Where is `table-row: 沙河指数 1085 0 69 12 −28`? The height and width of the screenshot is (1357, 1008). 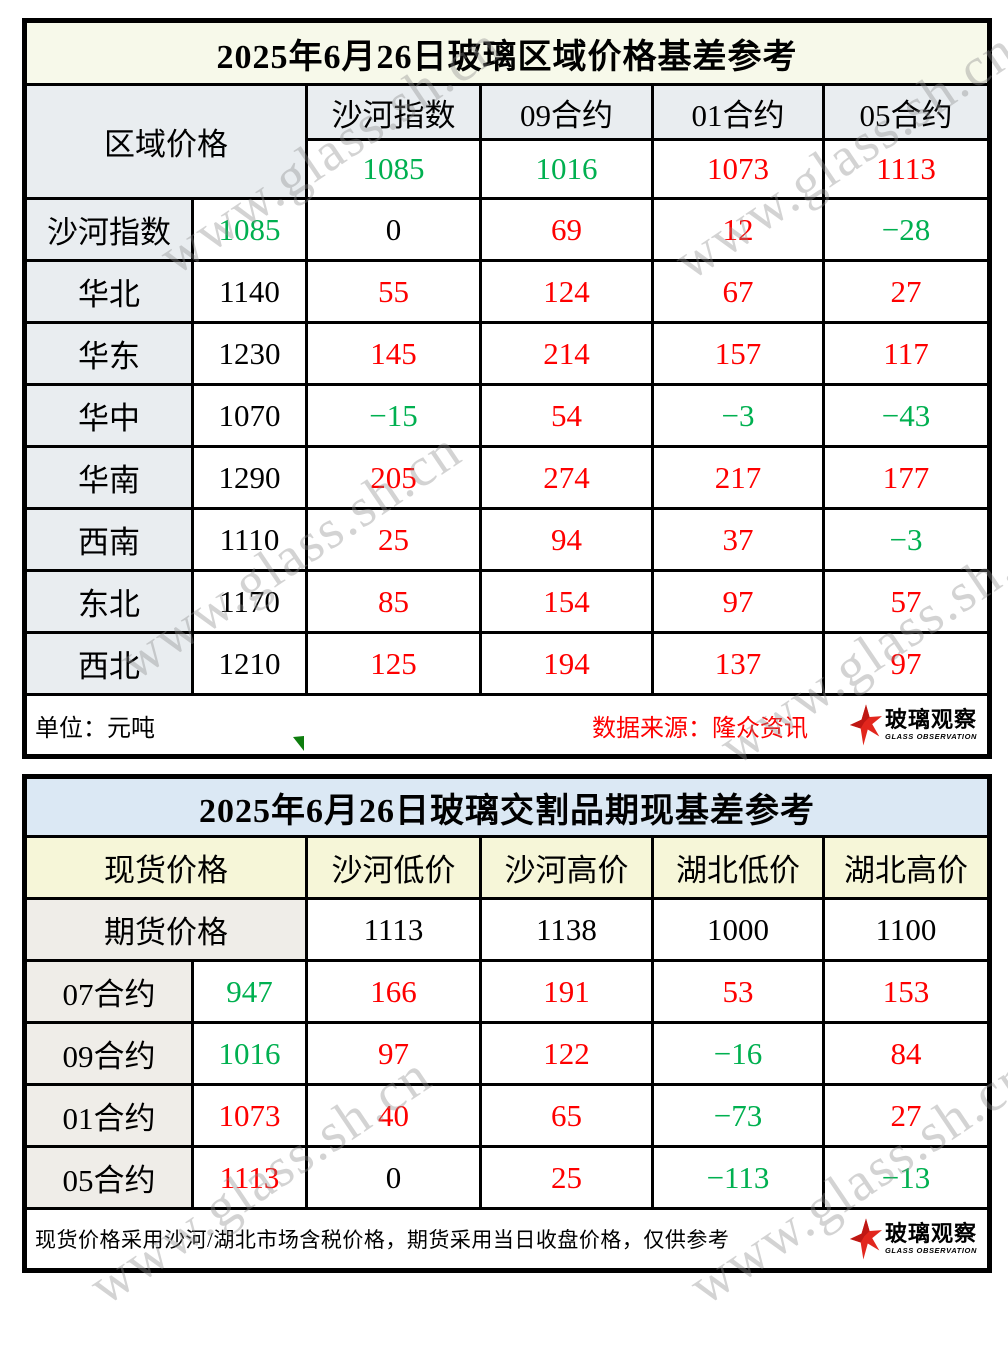
table-row: 沙河指数 1085 0 69 12 −28 is located at coordinates (507, 229).